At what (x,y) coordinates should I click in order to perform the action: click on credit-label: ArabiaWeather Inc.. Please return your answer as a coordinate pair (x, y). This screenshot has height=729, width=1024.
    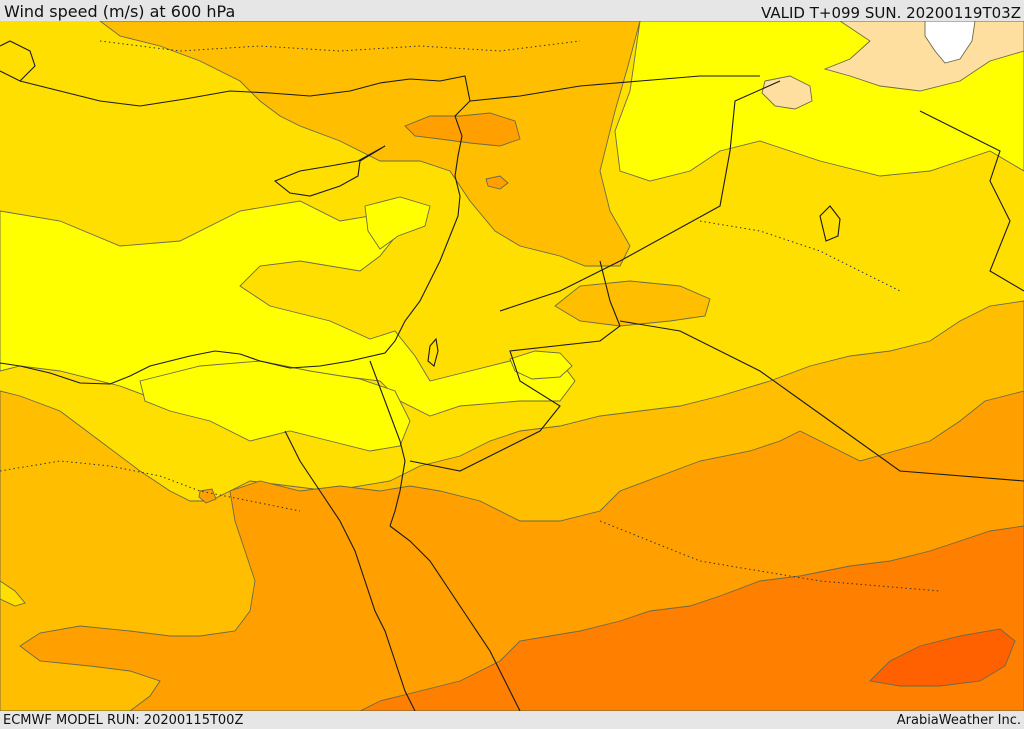
    Looking at the image, I should click on (958, 720).